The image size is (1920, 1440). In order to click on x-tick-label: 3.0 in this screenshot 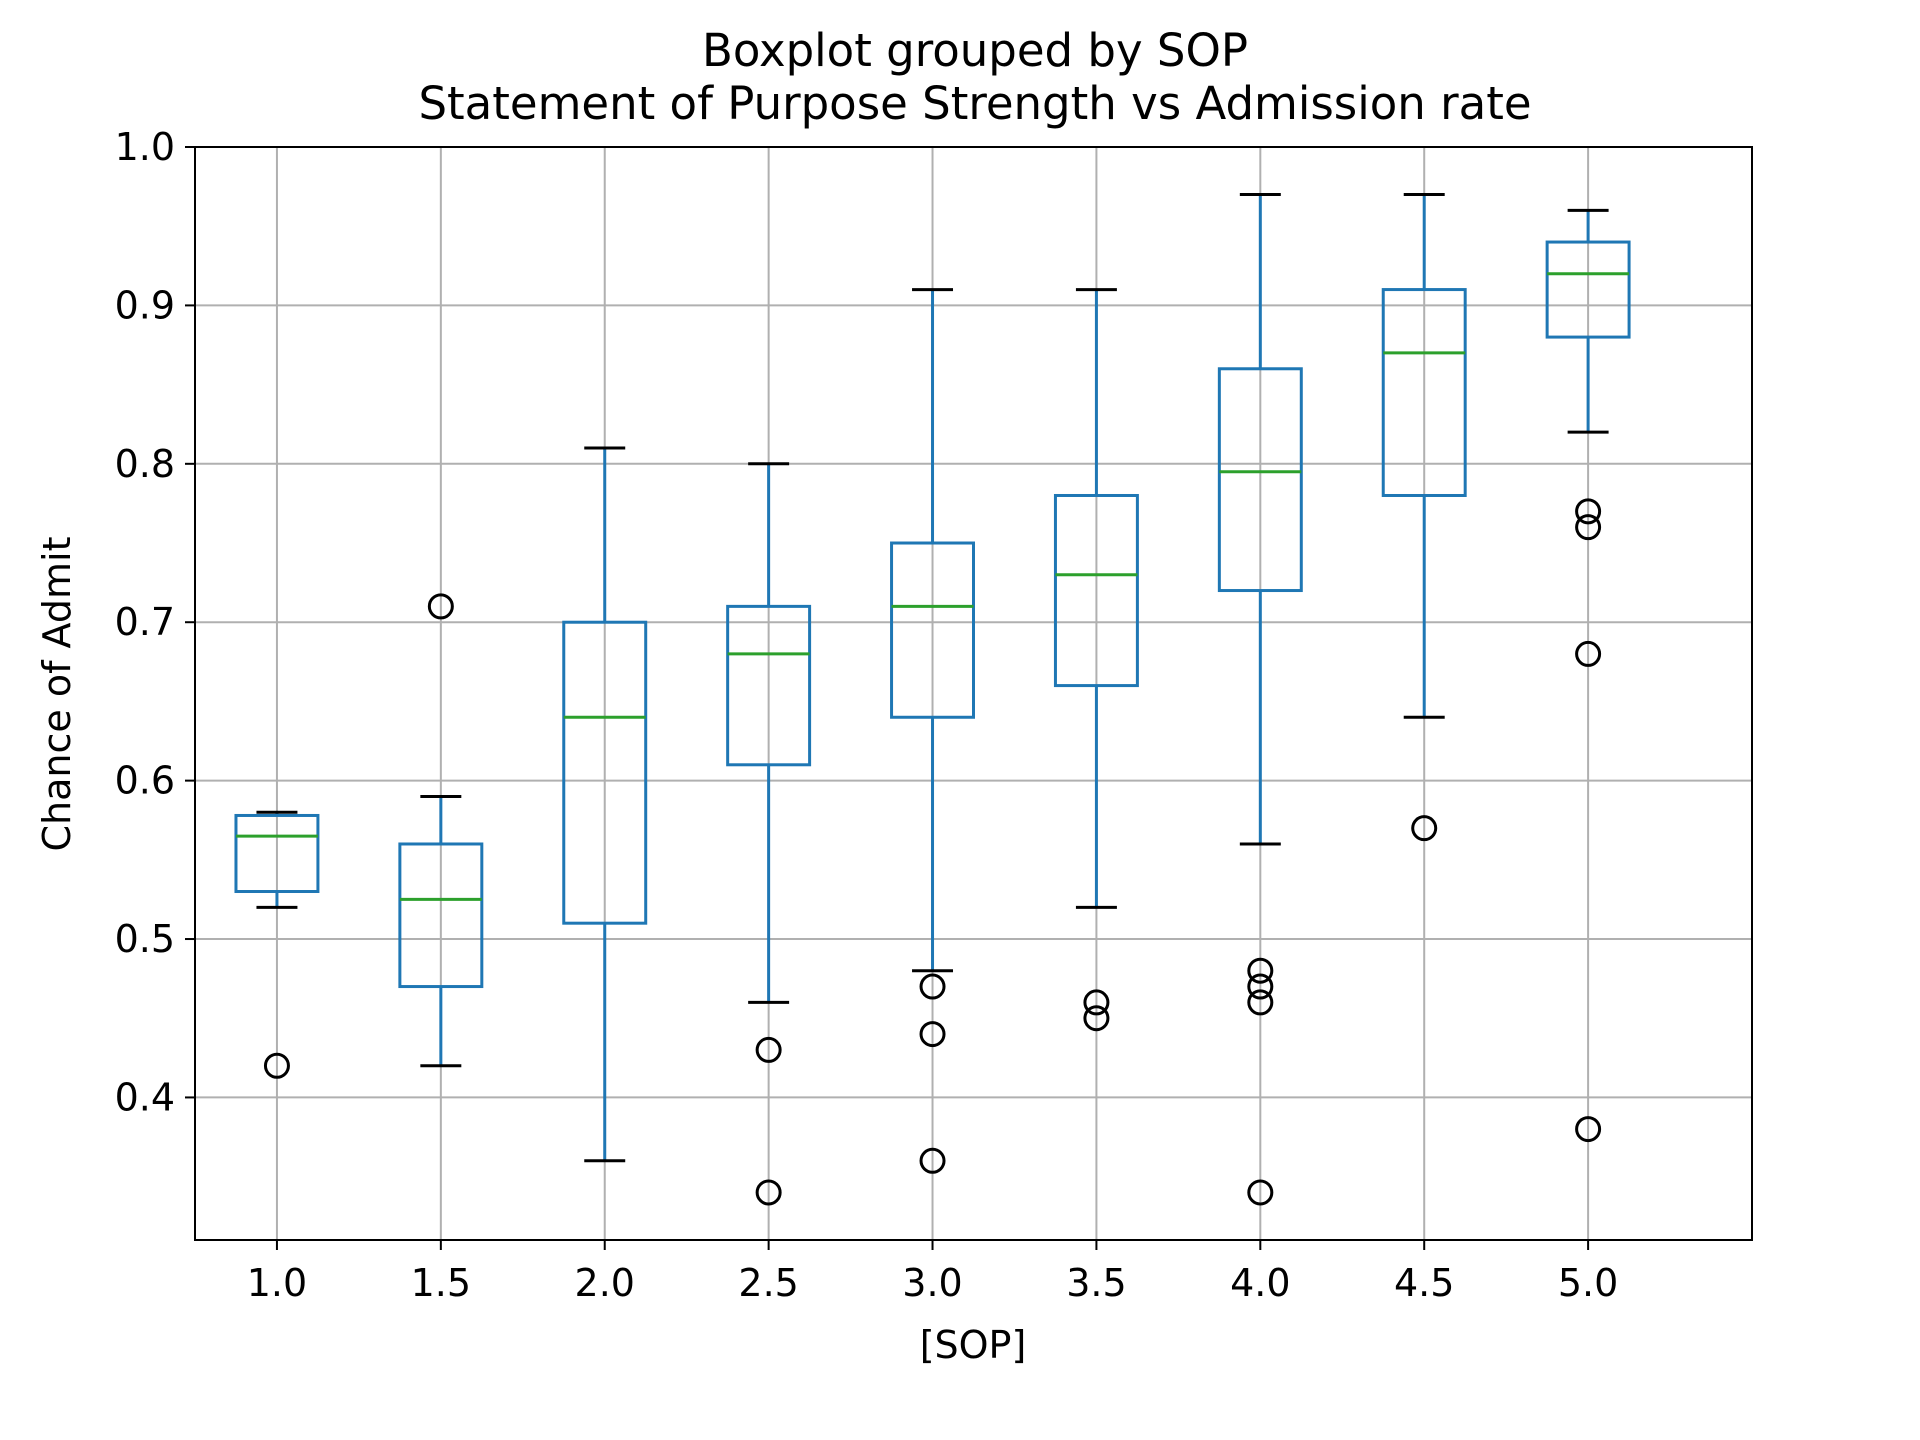, I will do `click(932, 1283)`.